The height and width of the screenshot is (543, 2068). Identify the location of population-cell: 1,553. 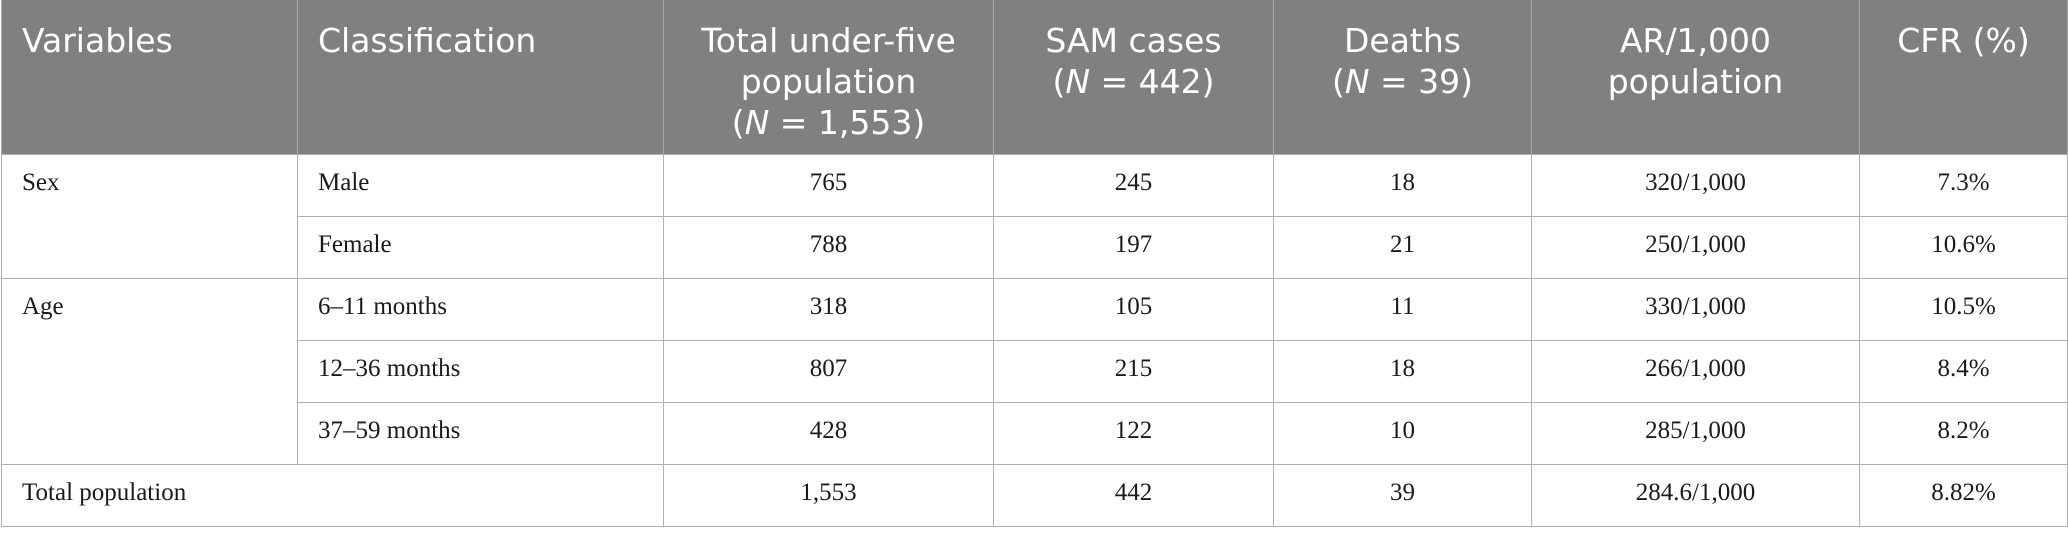
(828, 495).